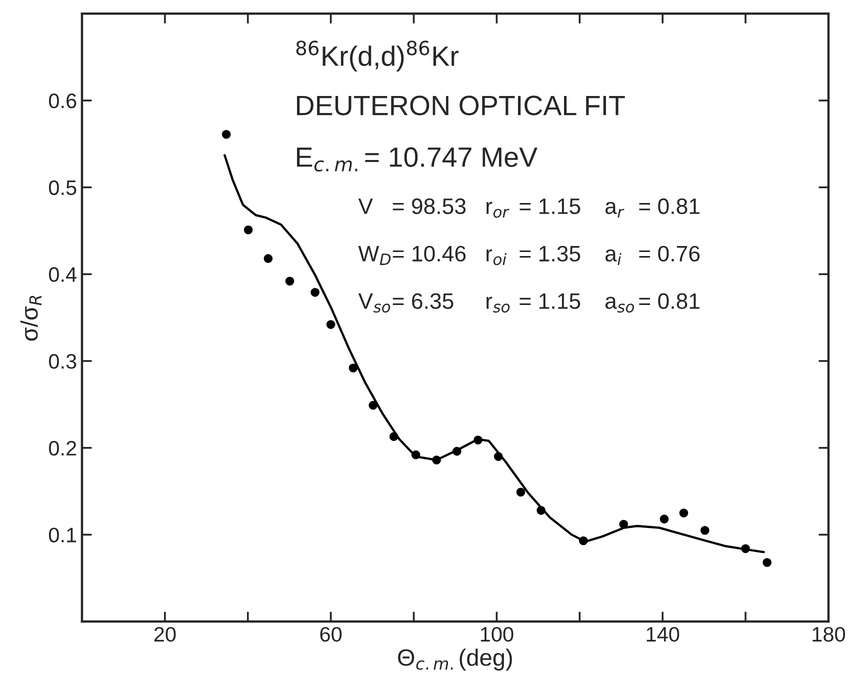 The height and width of the screenshot is (683, 863). What do you see at coordinates (31, 318) in the screenshot?
I see `y-axis-title: σ/σ$_{R}$` at bounding box center [31, 318].